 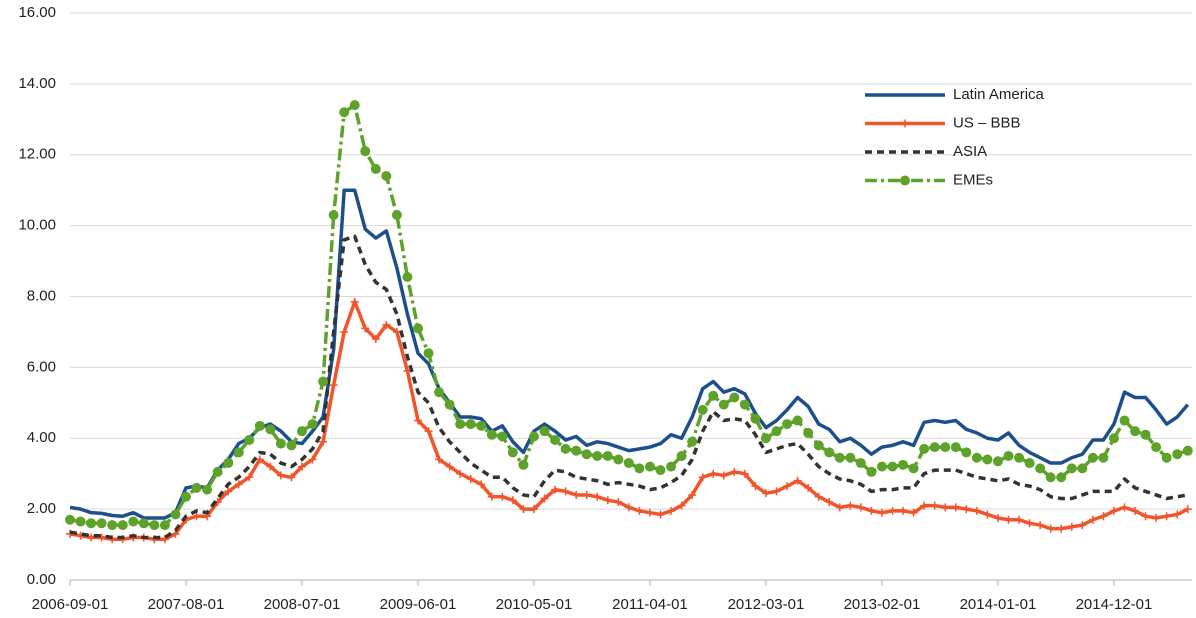 I want to click on y-tick-label: 2.00, so click(x=41, y=508).